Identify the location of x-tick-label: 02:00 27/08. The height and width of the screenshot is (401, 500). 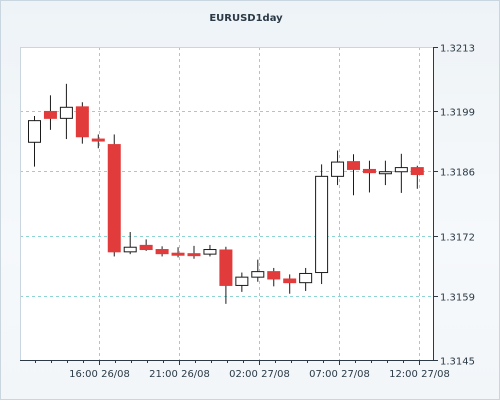
(259, 374).